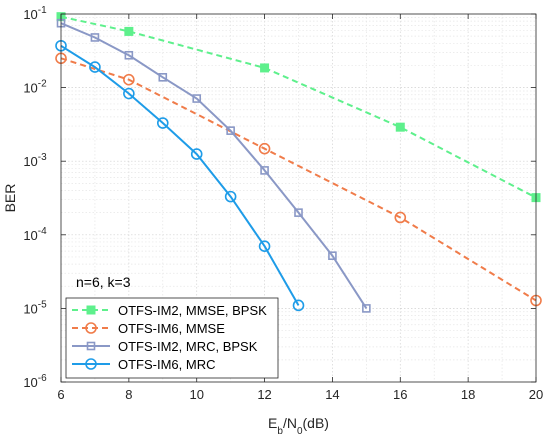 This screenshot has width=550, height=440. Describe the element at coordinates (400, 394) in the screenshot. I see `x-tick-label: 16` at that location.